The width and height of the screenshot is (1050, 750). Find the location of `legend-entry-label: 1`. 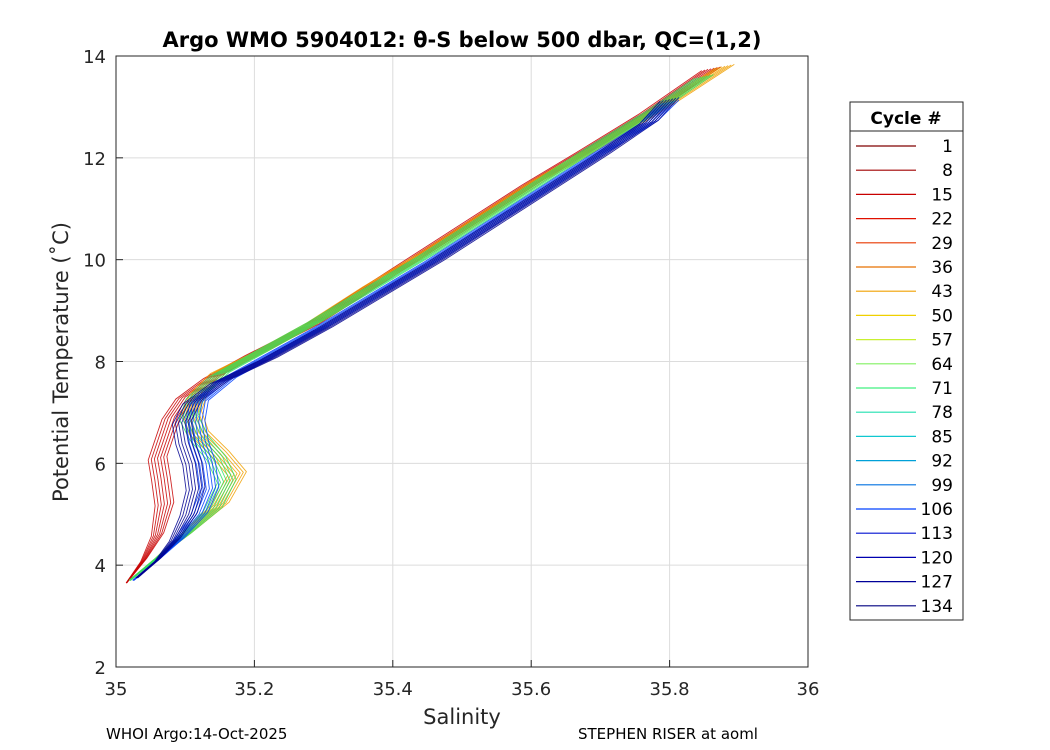

legend-entry-label: 1 is located at coordinates (947, 147).